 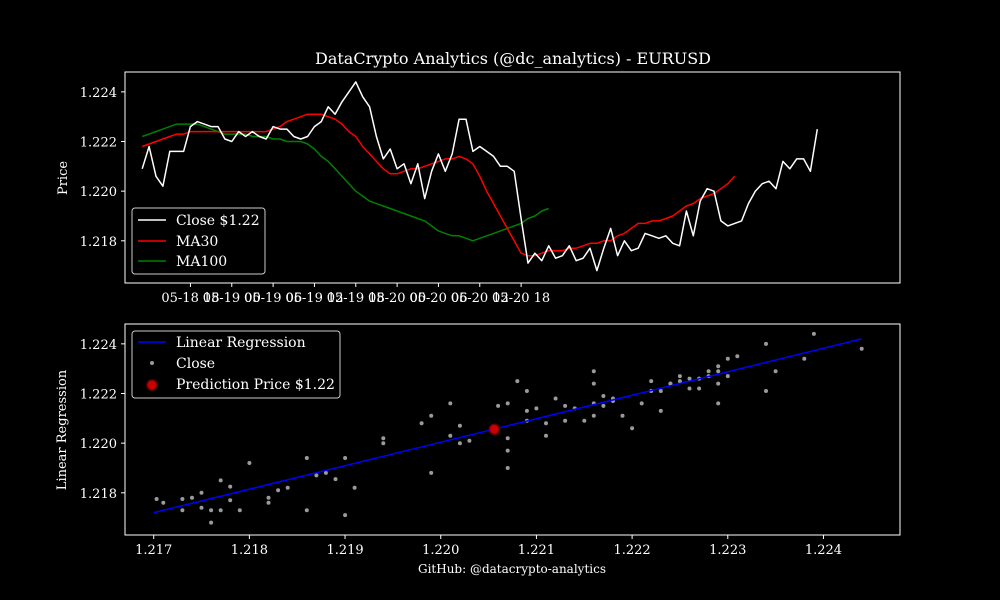 What do you see at coordinates (823, 550) in the screenshot?
I see `regression-x-tick-label: 1.224` at bounding box center [823, 550].